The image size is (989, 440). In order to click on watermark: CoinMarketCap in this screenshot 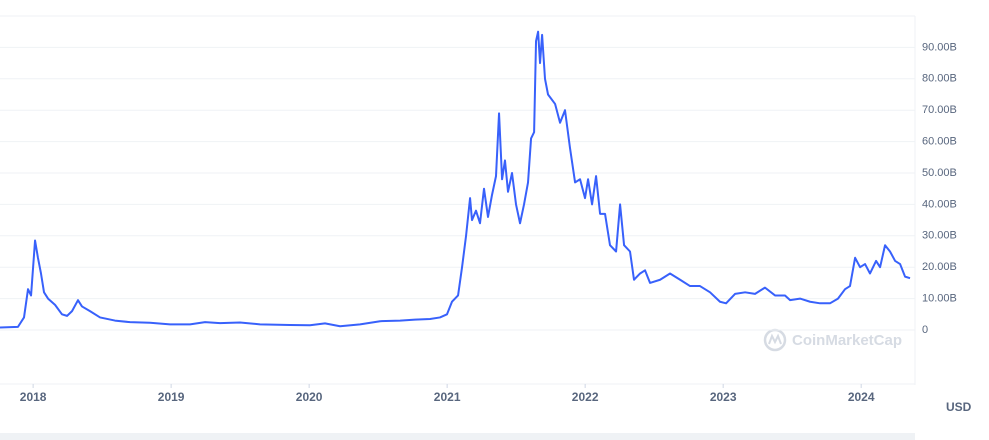, I will do `click(847, 340)`.